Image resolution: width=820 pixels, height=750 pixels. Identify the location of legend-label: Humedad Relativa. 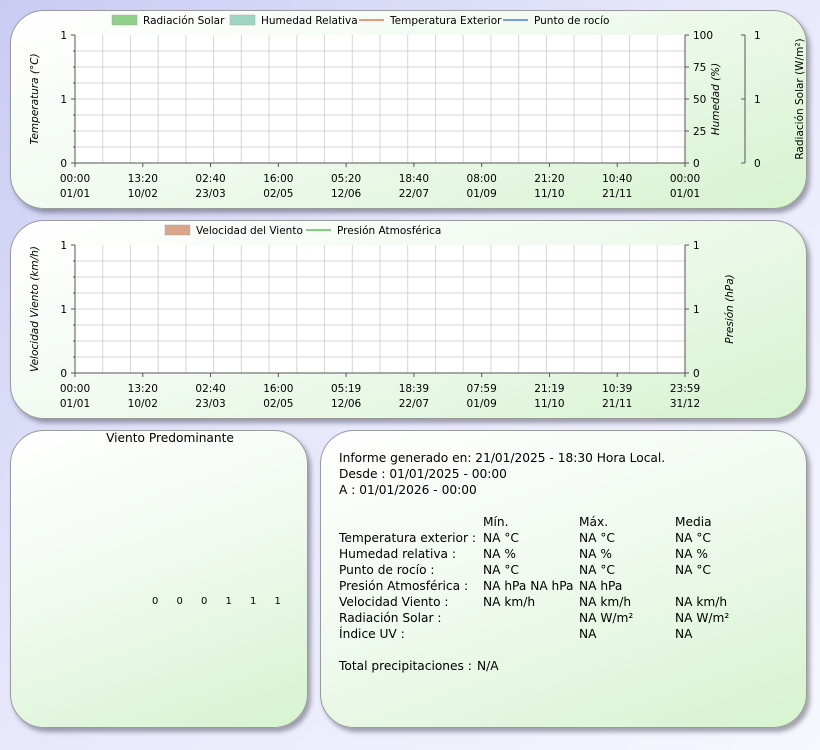
(309, 21).